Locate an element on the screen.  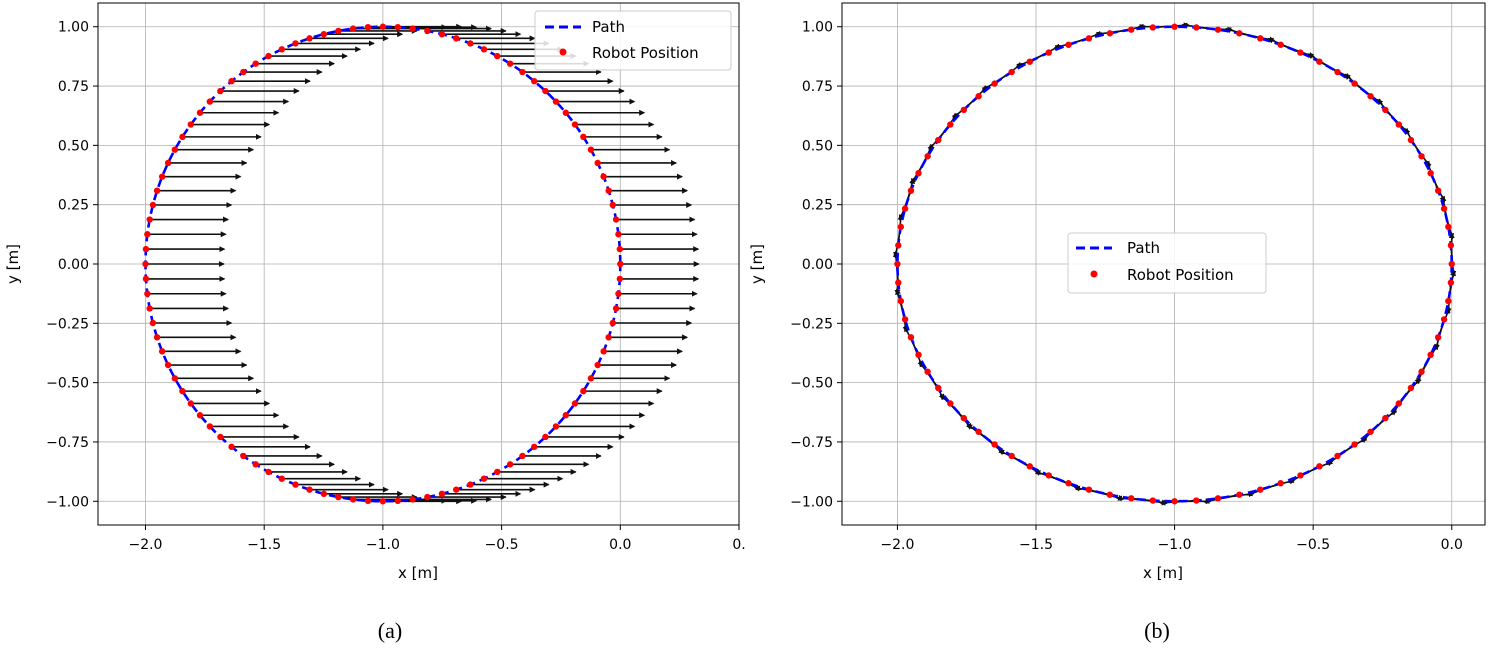
x-tick-label: −1.0 is located at coordinates (1175, 545).